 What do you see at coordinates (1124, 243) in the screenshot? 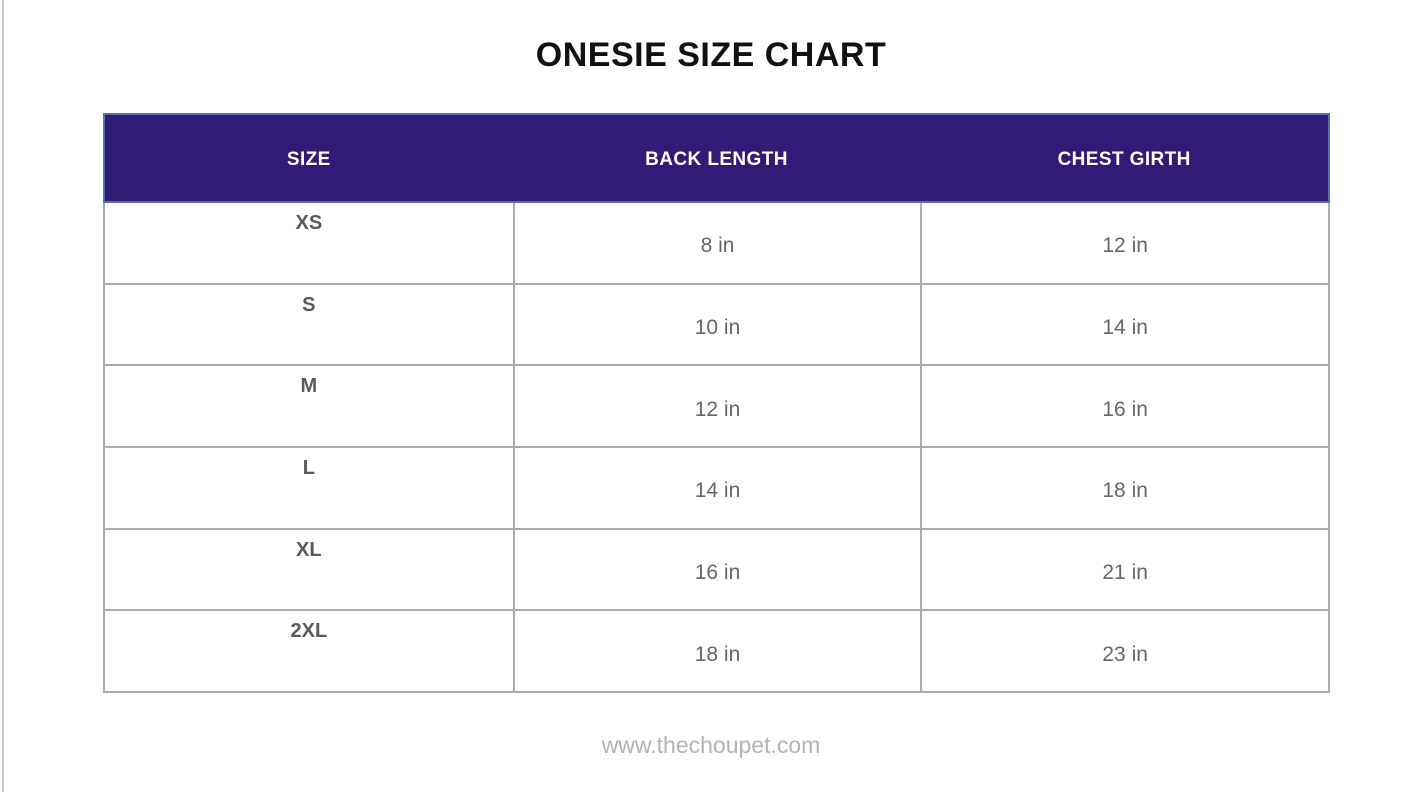
I see `chest-girth-cell: 12 in` at bounding box center [1124, 243].